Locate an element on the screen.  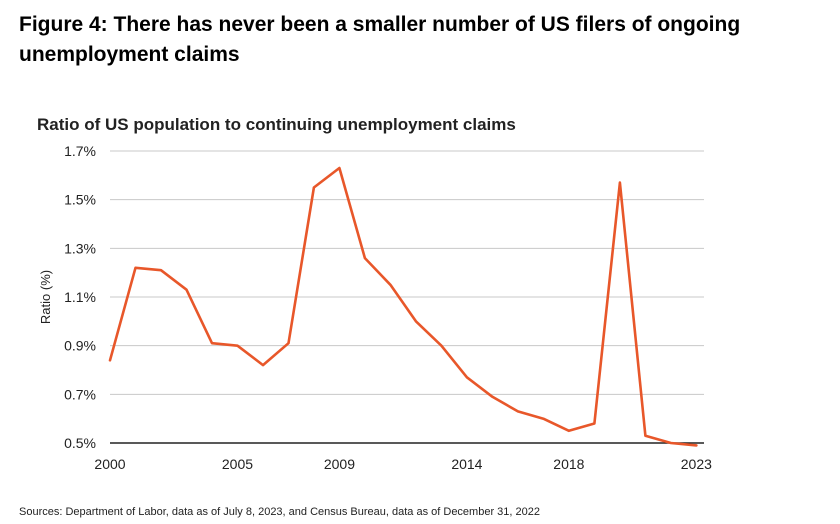
y-tick-label: 1.3% is located at coordinates (80, 248).